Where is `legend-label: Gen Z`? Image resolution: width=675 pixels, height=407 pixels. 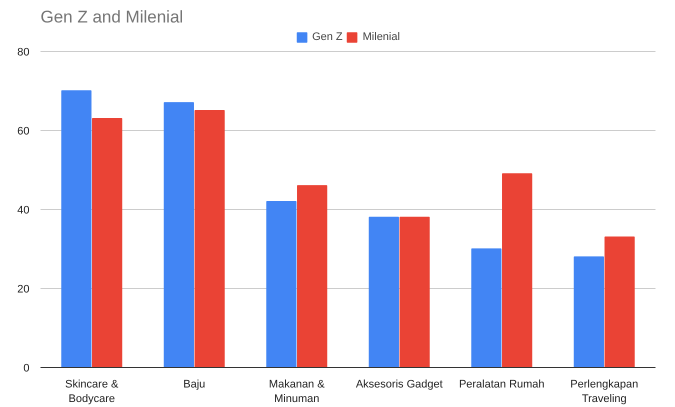
legend-label: Gen Z is located at coordinates (327, 37).